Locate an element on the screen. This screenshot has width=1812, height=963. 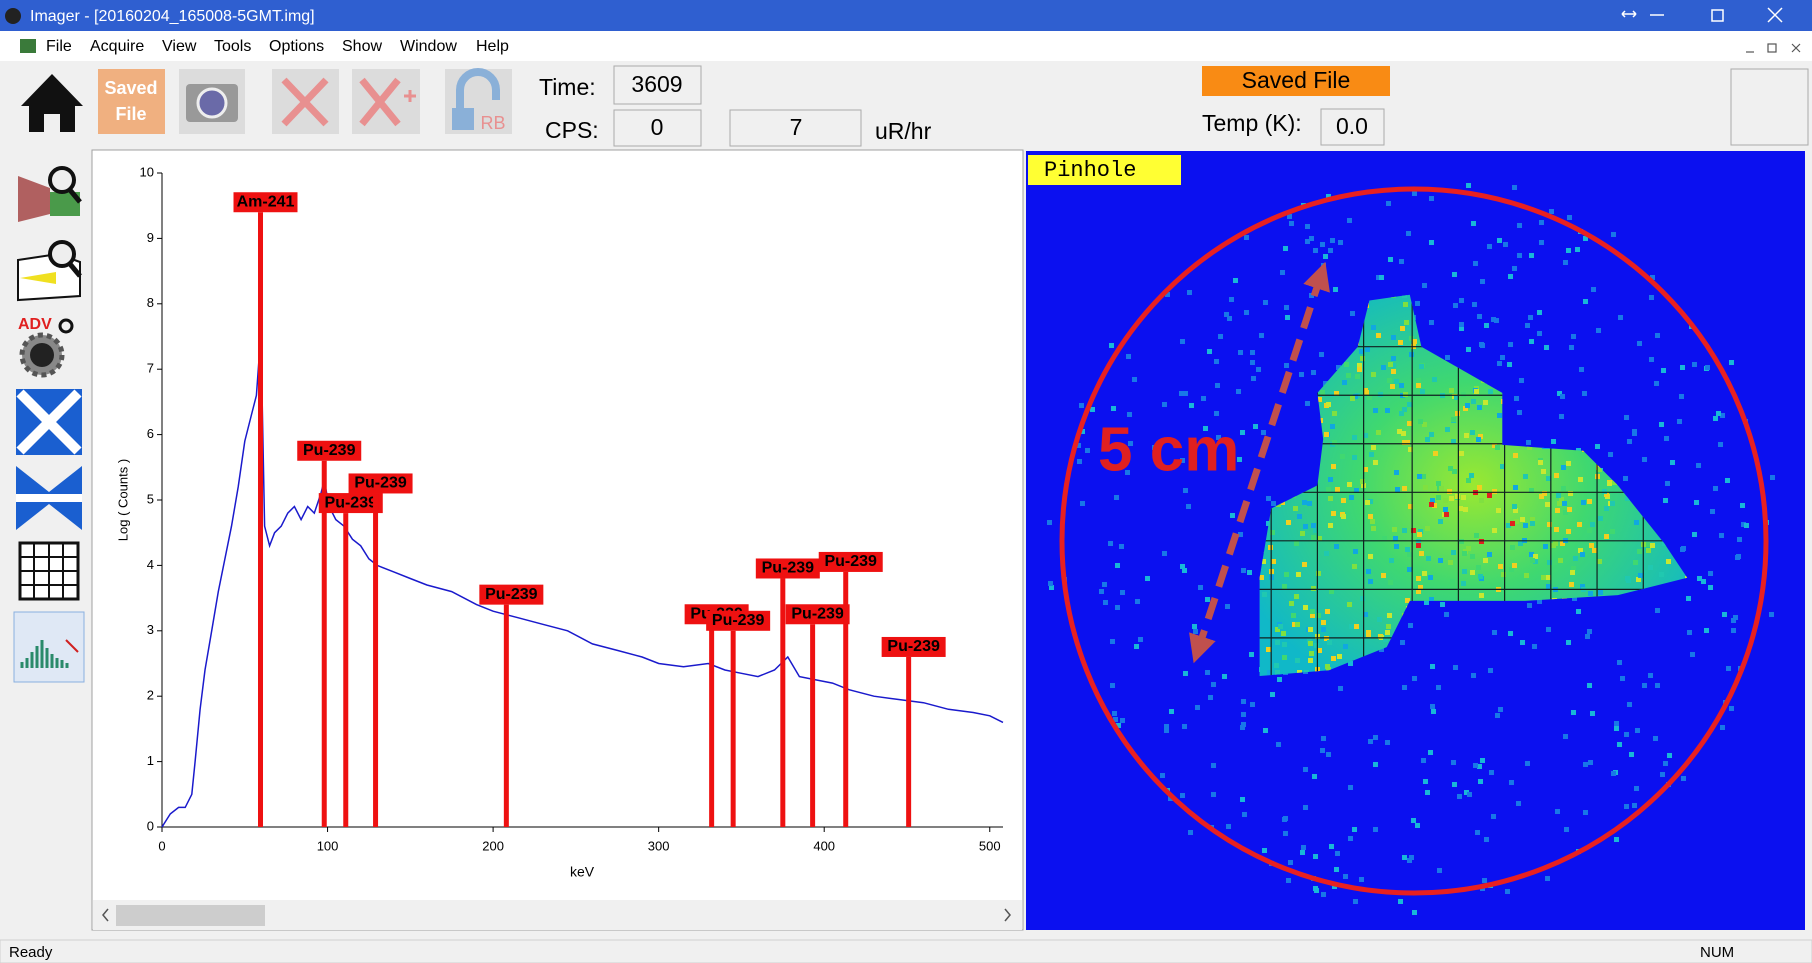
menu-item: File is located at coordinates (59, 46).